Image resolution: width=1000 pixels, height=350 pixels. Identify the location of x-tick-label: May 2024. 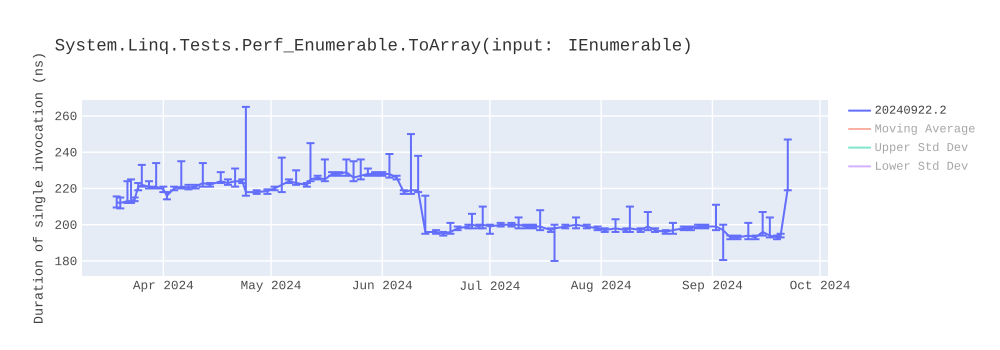
(271, 286).